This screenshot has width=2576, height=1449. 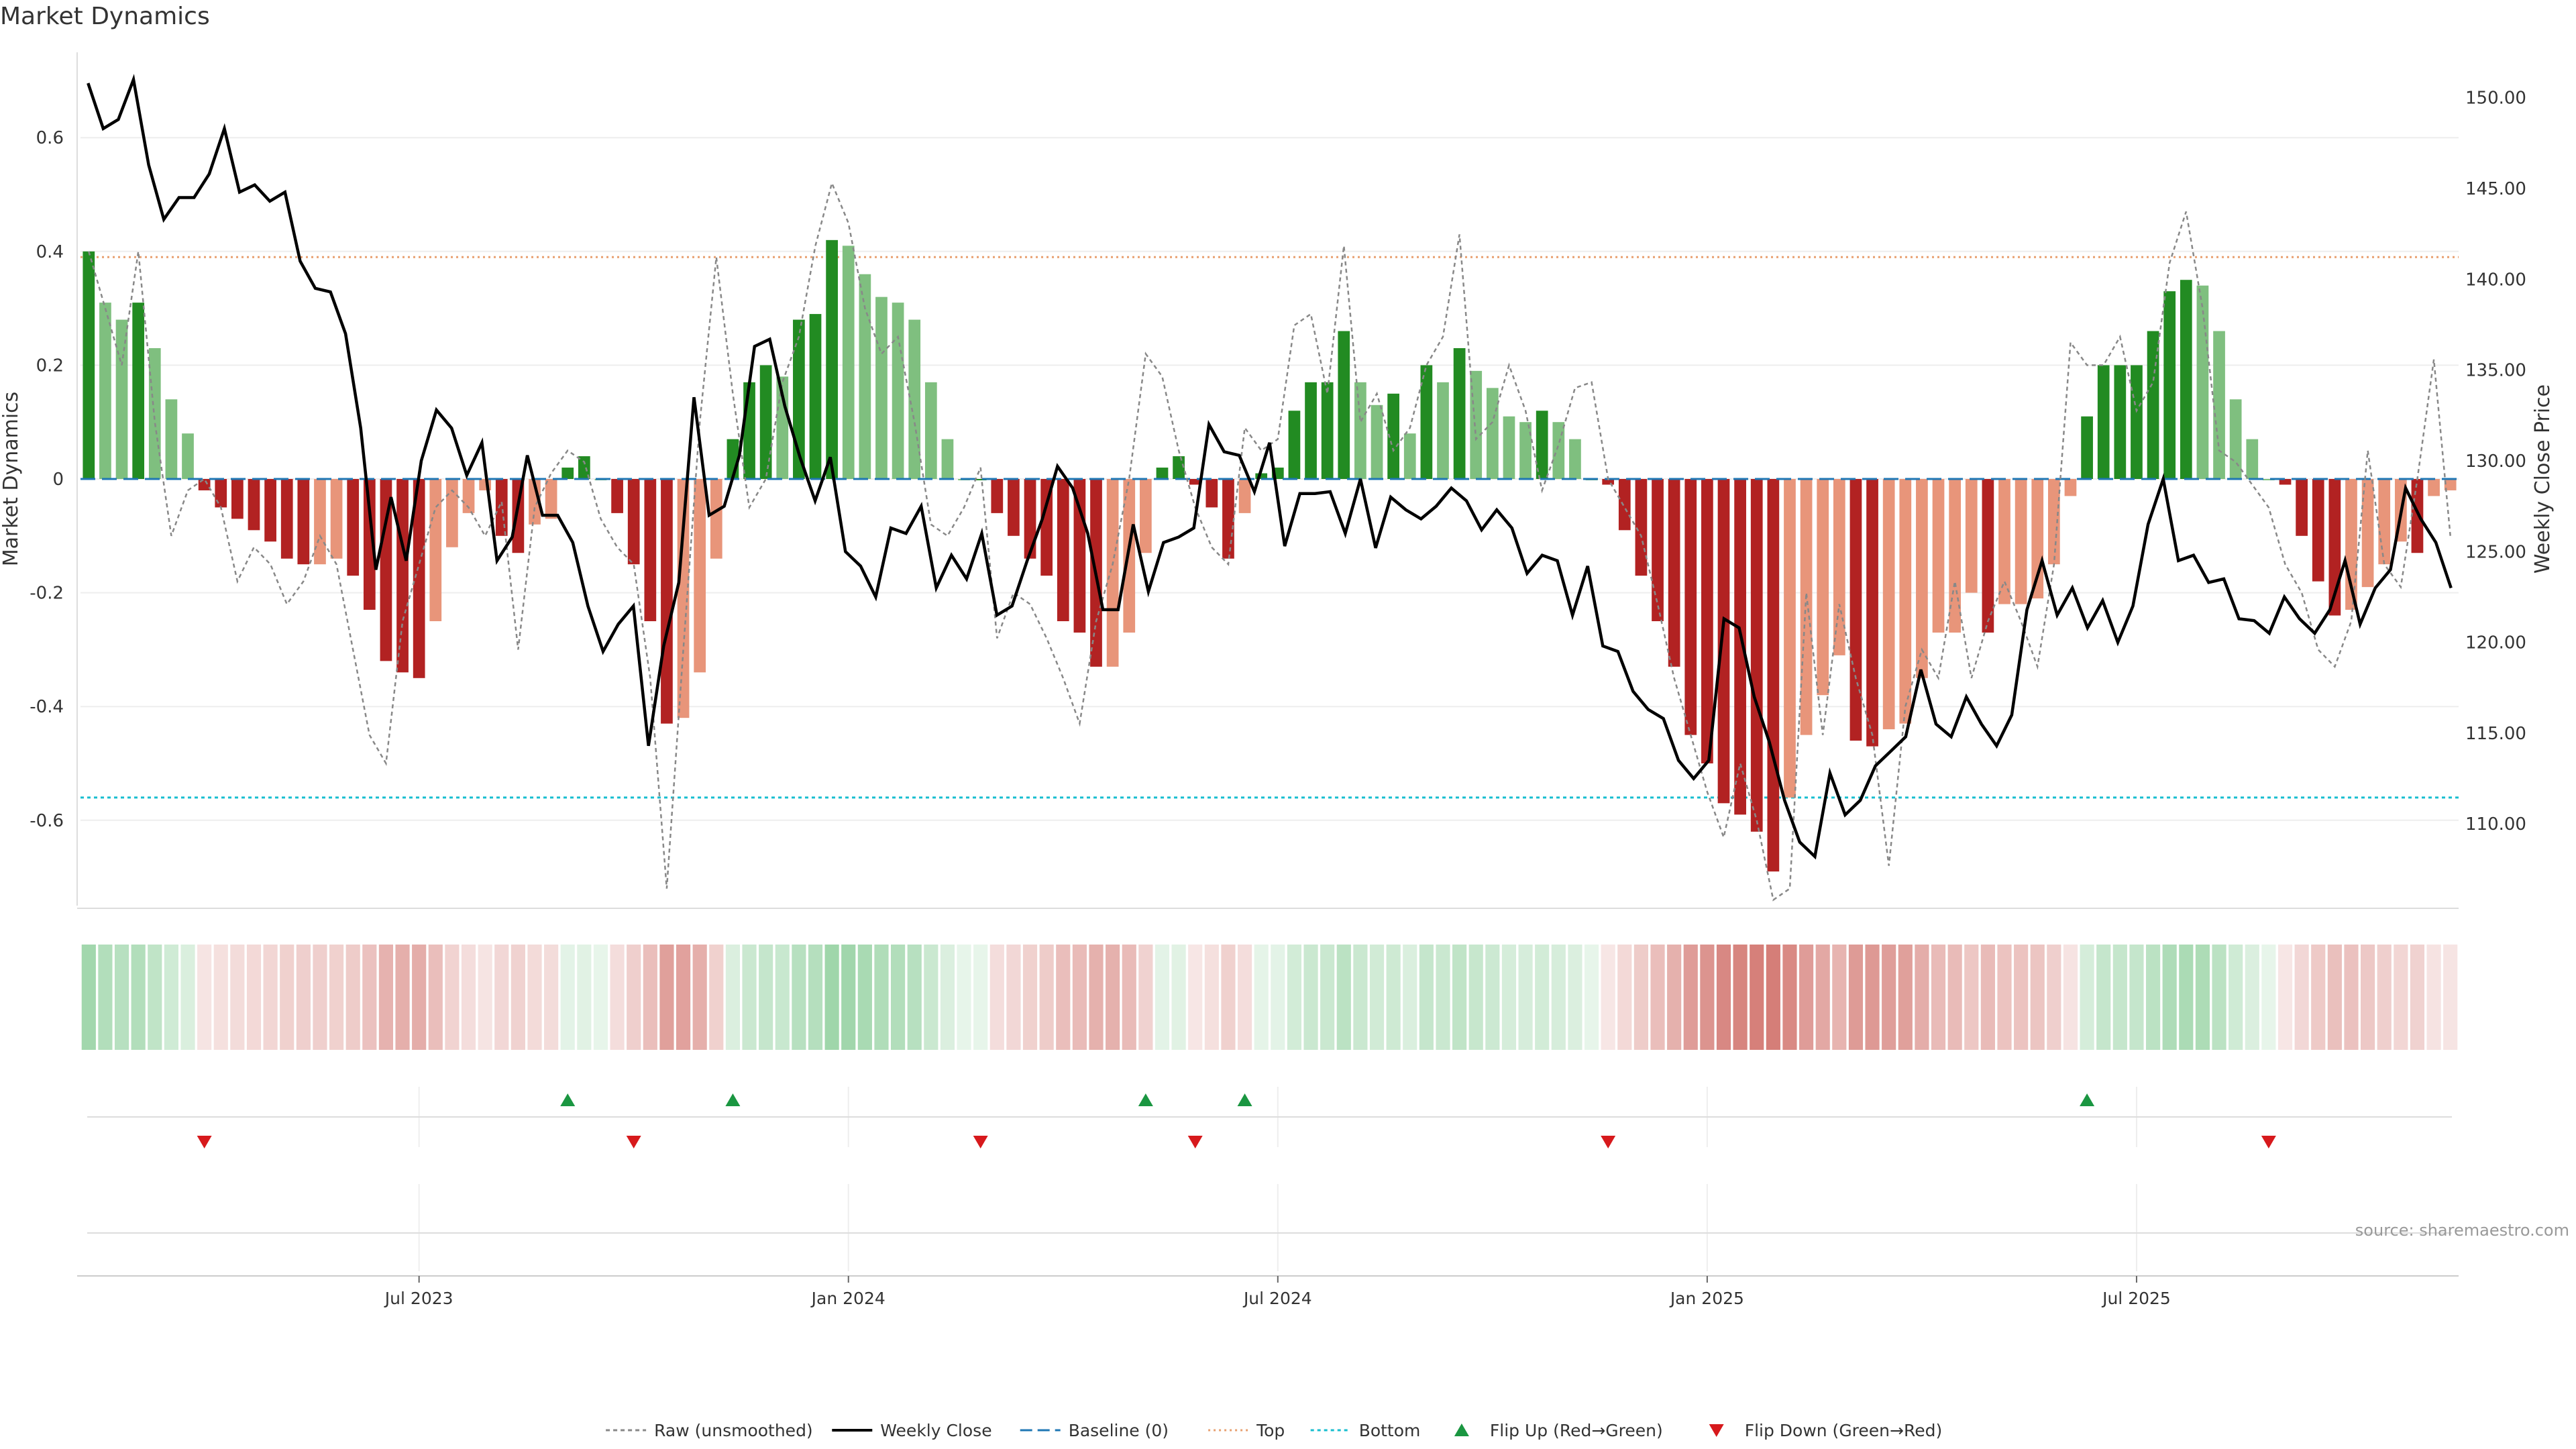 What do you see at coordinates (58, 480) in the screenshot?
I see `y-tick-label: 0` at bounding box center [58, 480].